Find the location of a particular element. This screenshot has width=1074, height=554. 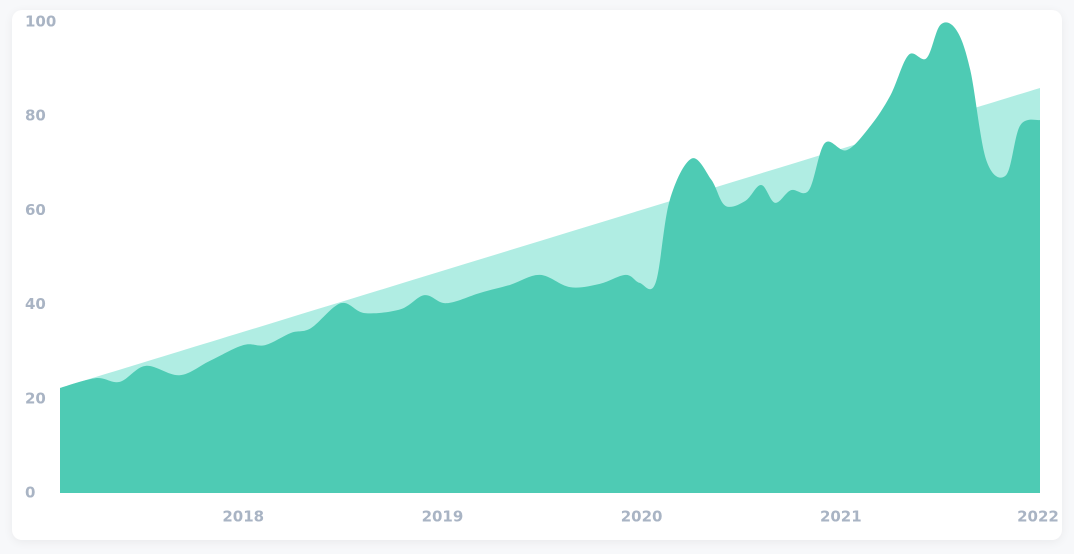

x-tick-label: 2021 is located at coordinates (841, 517).